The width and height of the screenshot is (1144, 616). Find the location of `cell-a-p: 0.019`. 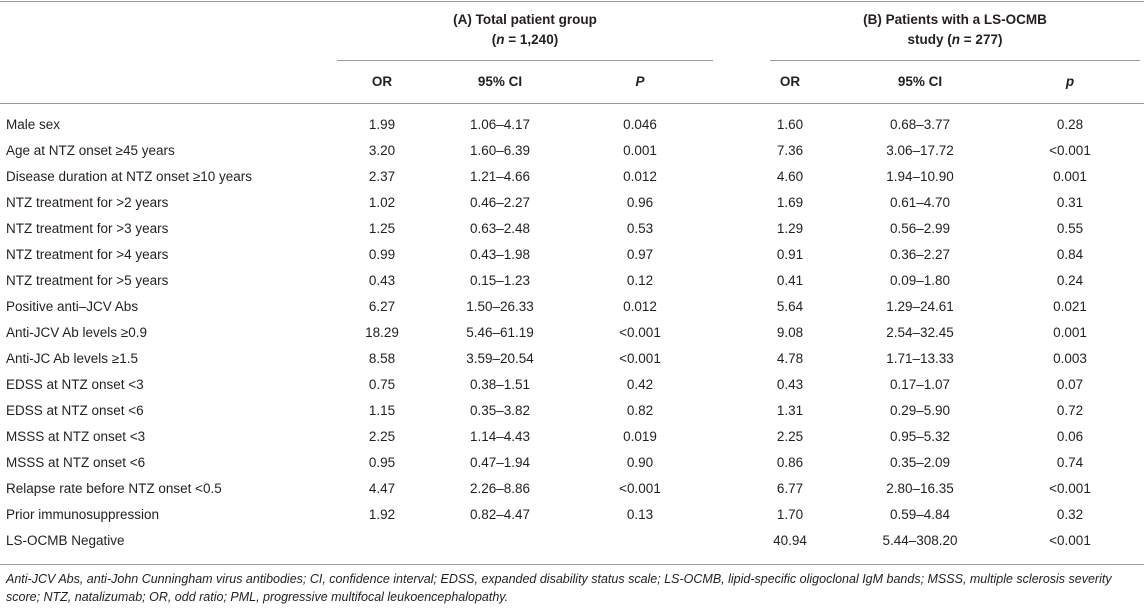

cell-a-p: 0.019 is located at coordinates (640, 436).